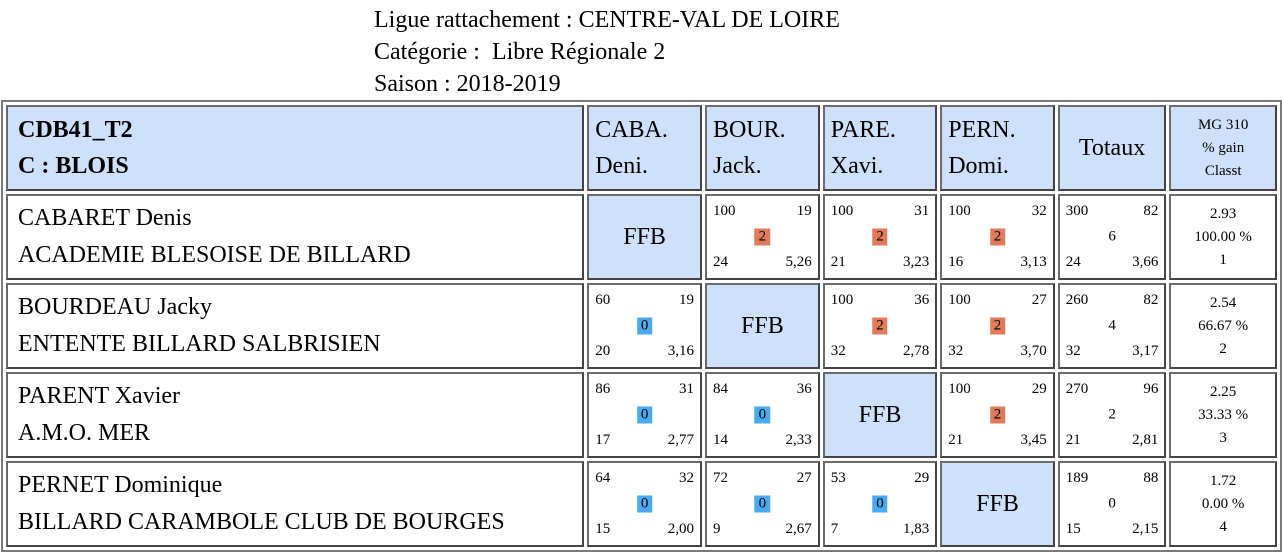  I want to click on match-average: 3,23, so click(916, 262).